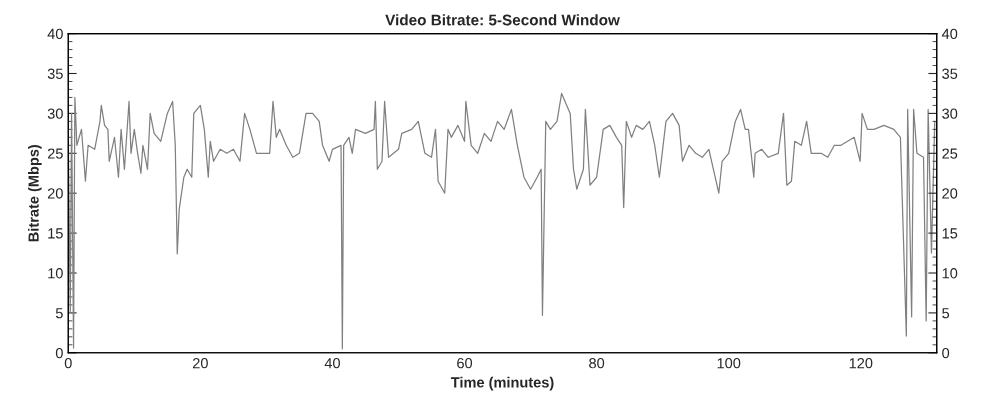 The image size is (1004, 420). What do you see at coordinates (950, 193) in the screenshot?
I see `y2-tick-label: 20` at bounding box center [950, 193].